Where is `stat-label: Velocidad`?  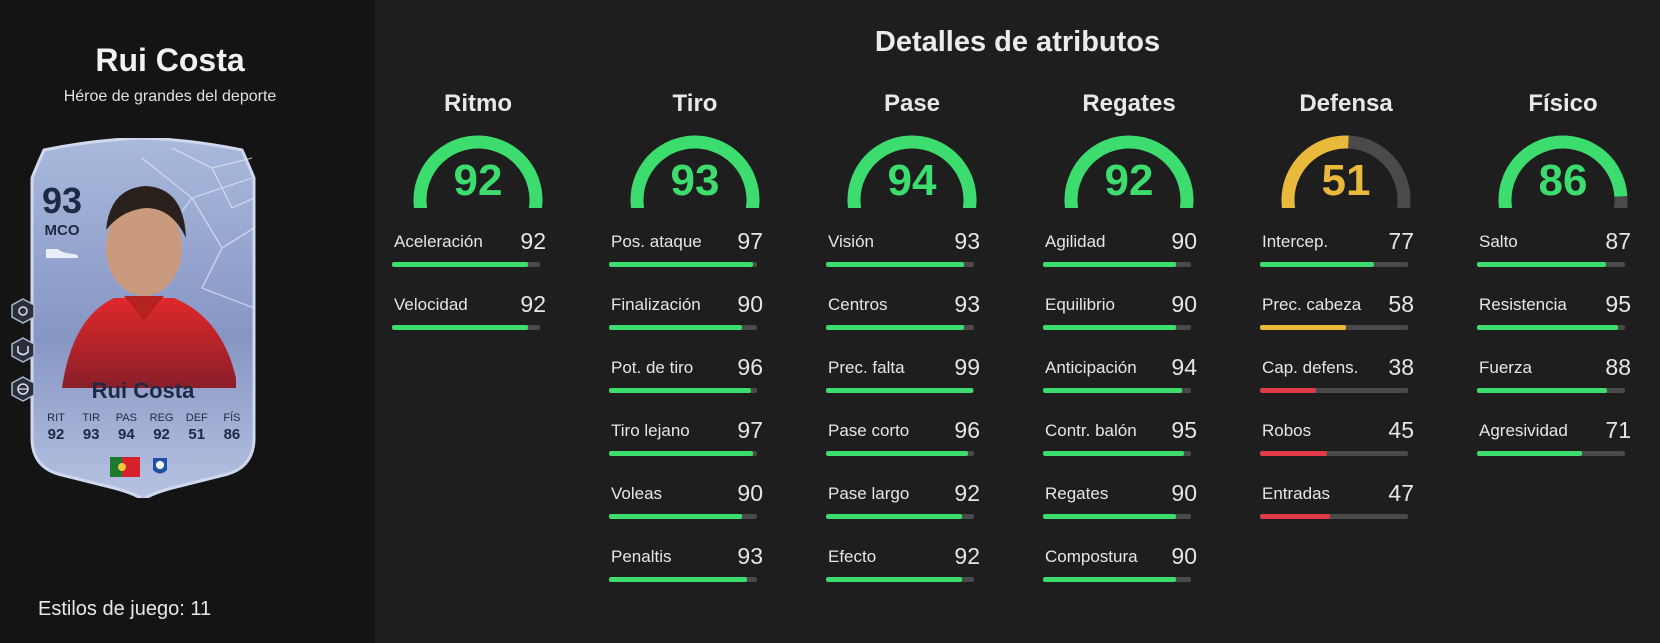 stat-label: Velocidad is located at coordinates (431, 304).